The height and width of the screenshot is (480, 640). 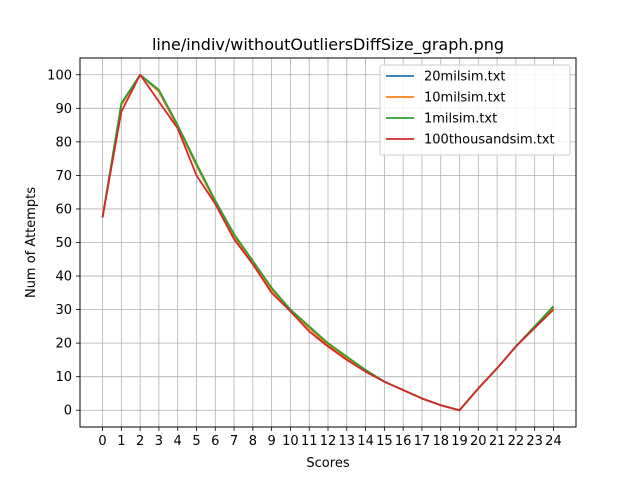 What do you see at coordinates (63, 277) in the screenshot?
I see `y-tick-label: 40` at bounding box center [63, 277].